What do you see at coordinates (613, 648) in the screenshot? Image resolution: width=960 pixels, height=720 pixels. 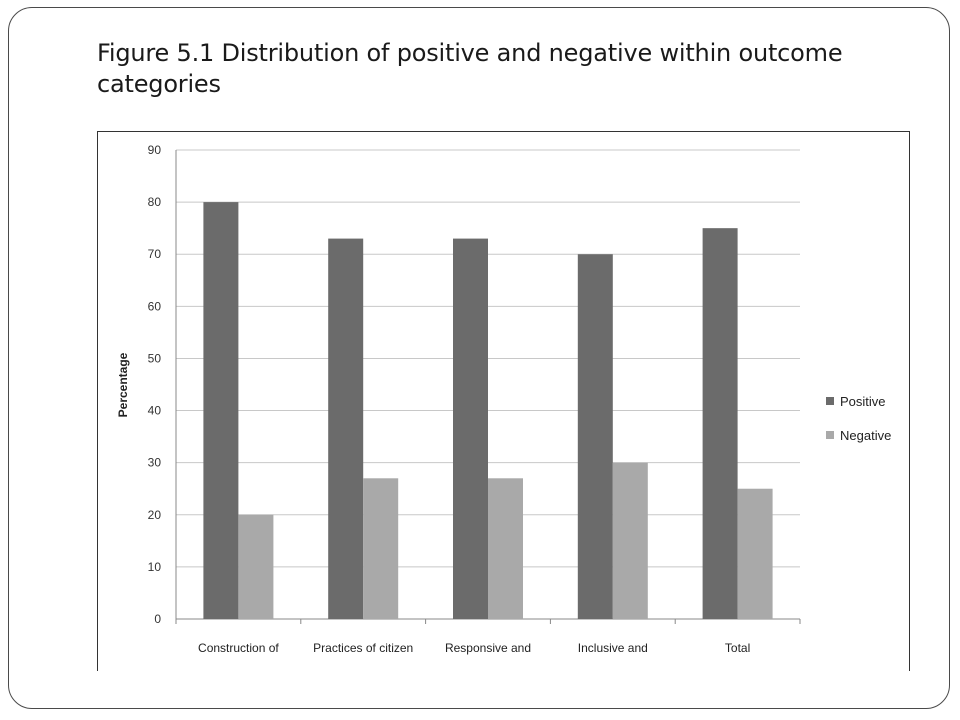 I see `x-tick-label: Inclusive and` at bounding box center [613, 648].